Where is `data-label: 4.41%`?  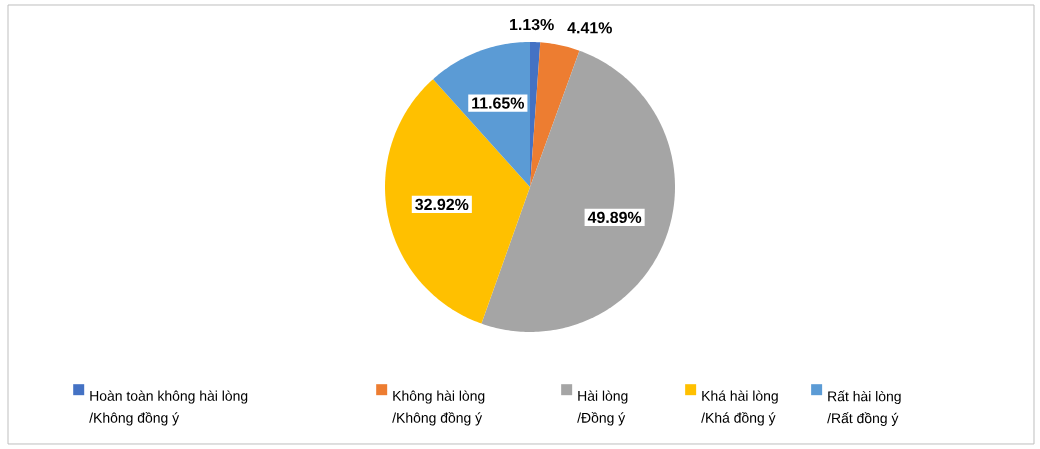 data-label: 4.41% is located at coordinates (589, 28).